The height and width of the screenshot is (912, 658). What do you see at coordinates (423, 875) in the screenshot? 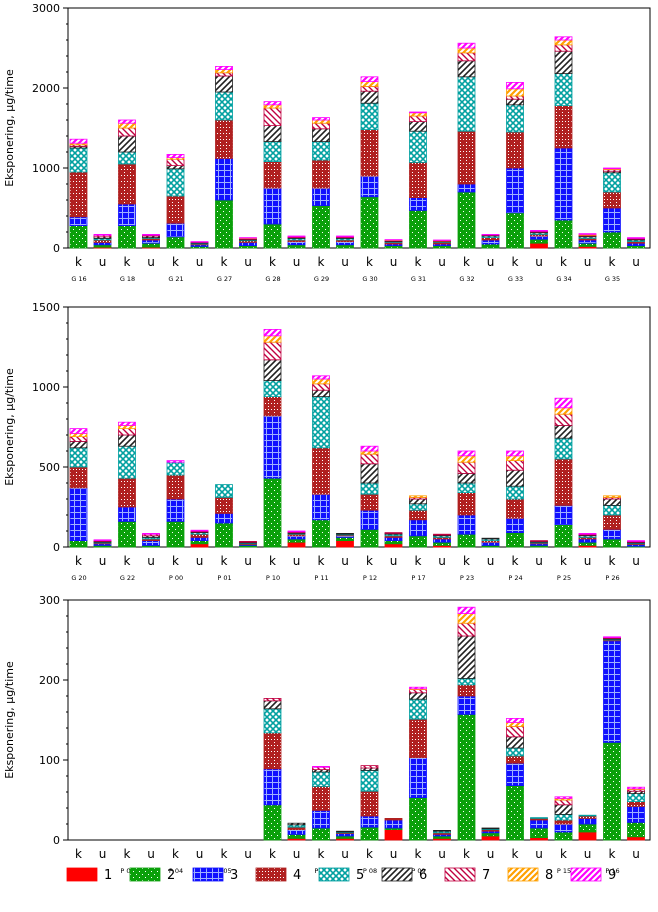
I see `legend-label: 6` at bounding box center [423, 875].